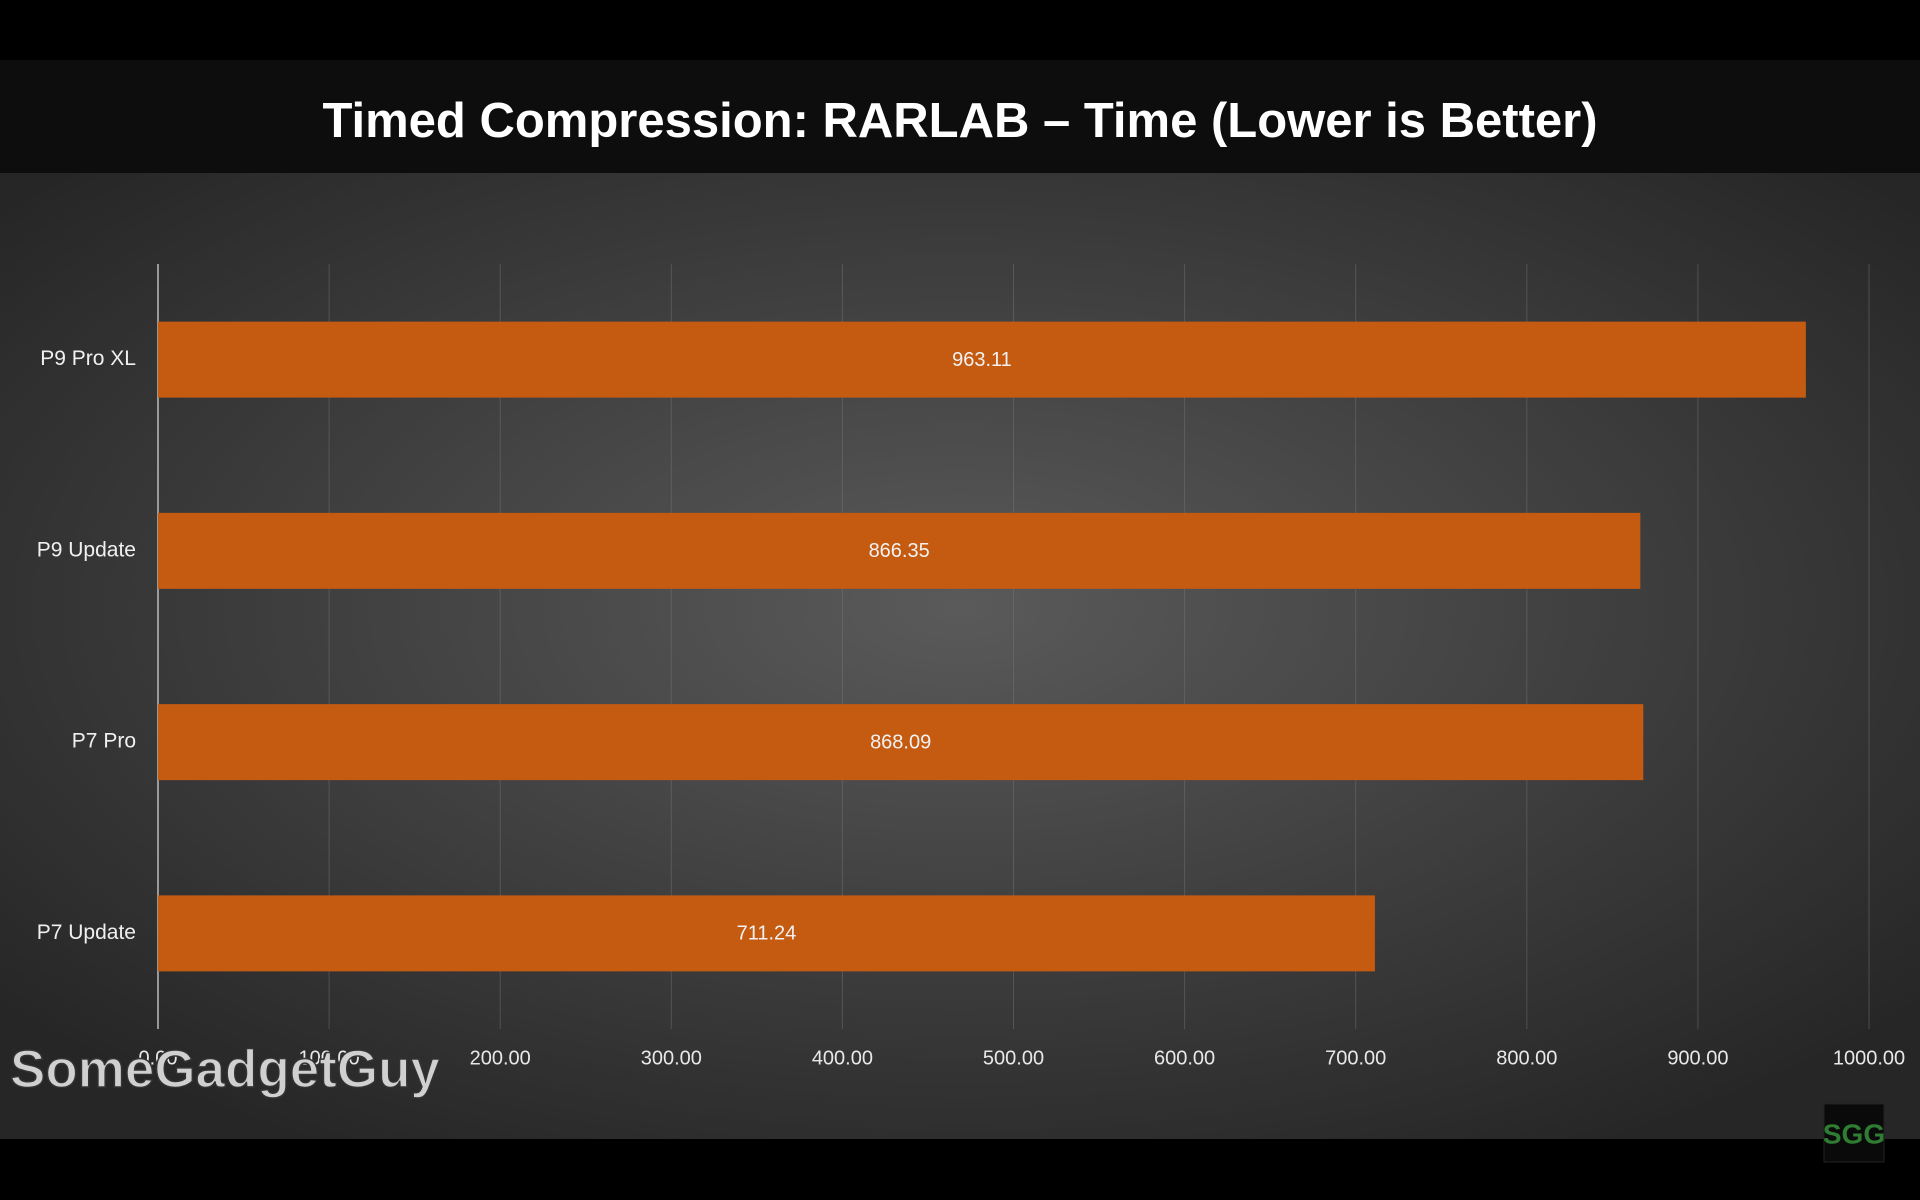 Image resolution: width=1920 pixels, height=1200 pixels. Describe the element at coordinates (842, 1058) in the screenshot. I see `x-tick-label: 400.00` at that location.